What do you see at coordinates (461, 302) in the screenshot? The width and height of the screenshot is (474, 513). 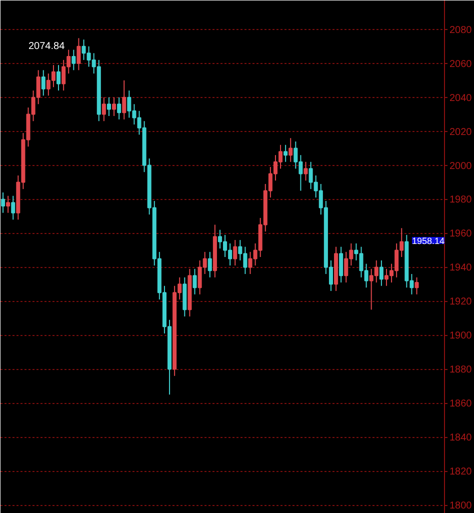 I see `y-tick-label: 1920` at bounding box center [461, 302].